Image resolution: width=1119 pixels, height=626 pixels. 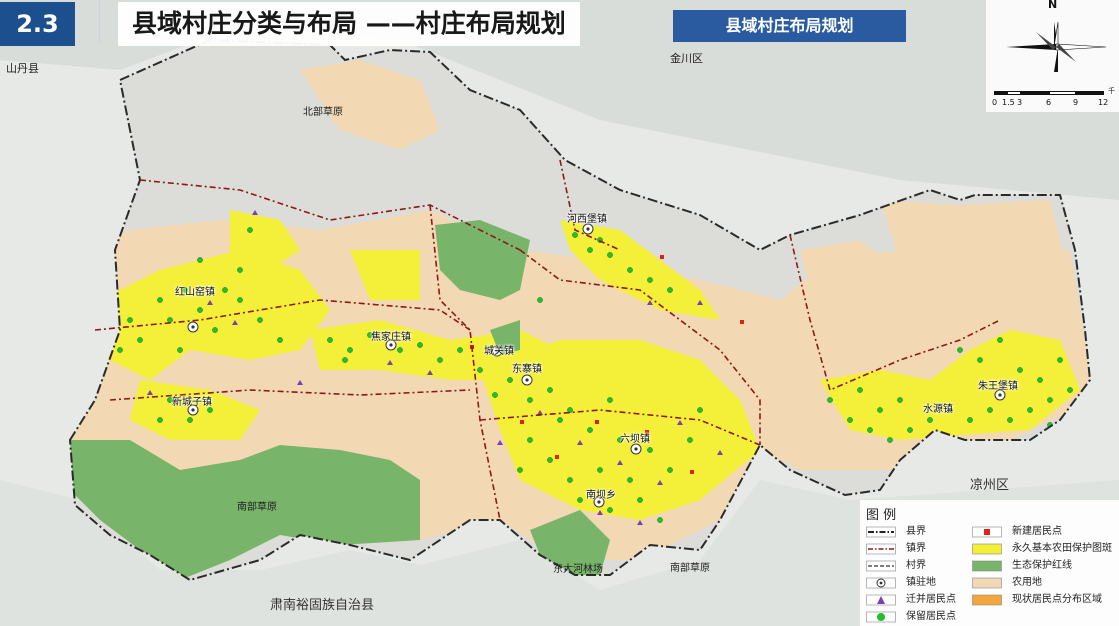 I want to click on north-label: N, so click(x=1053, y=5).